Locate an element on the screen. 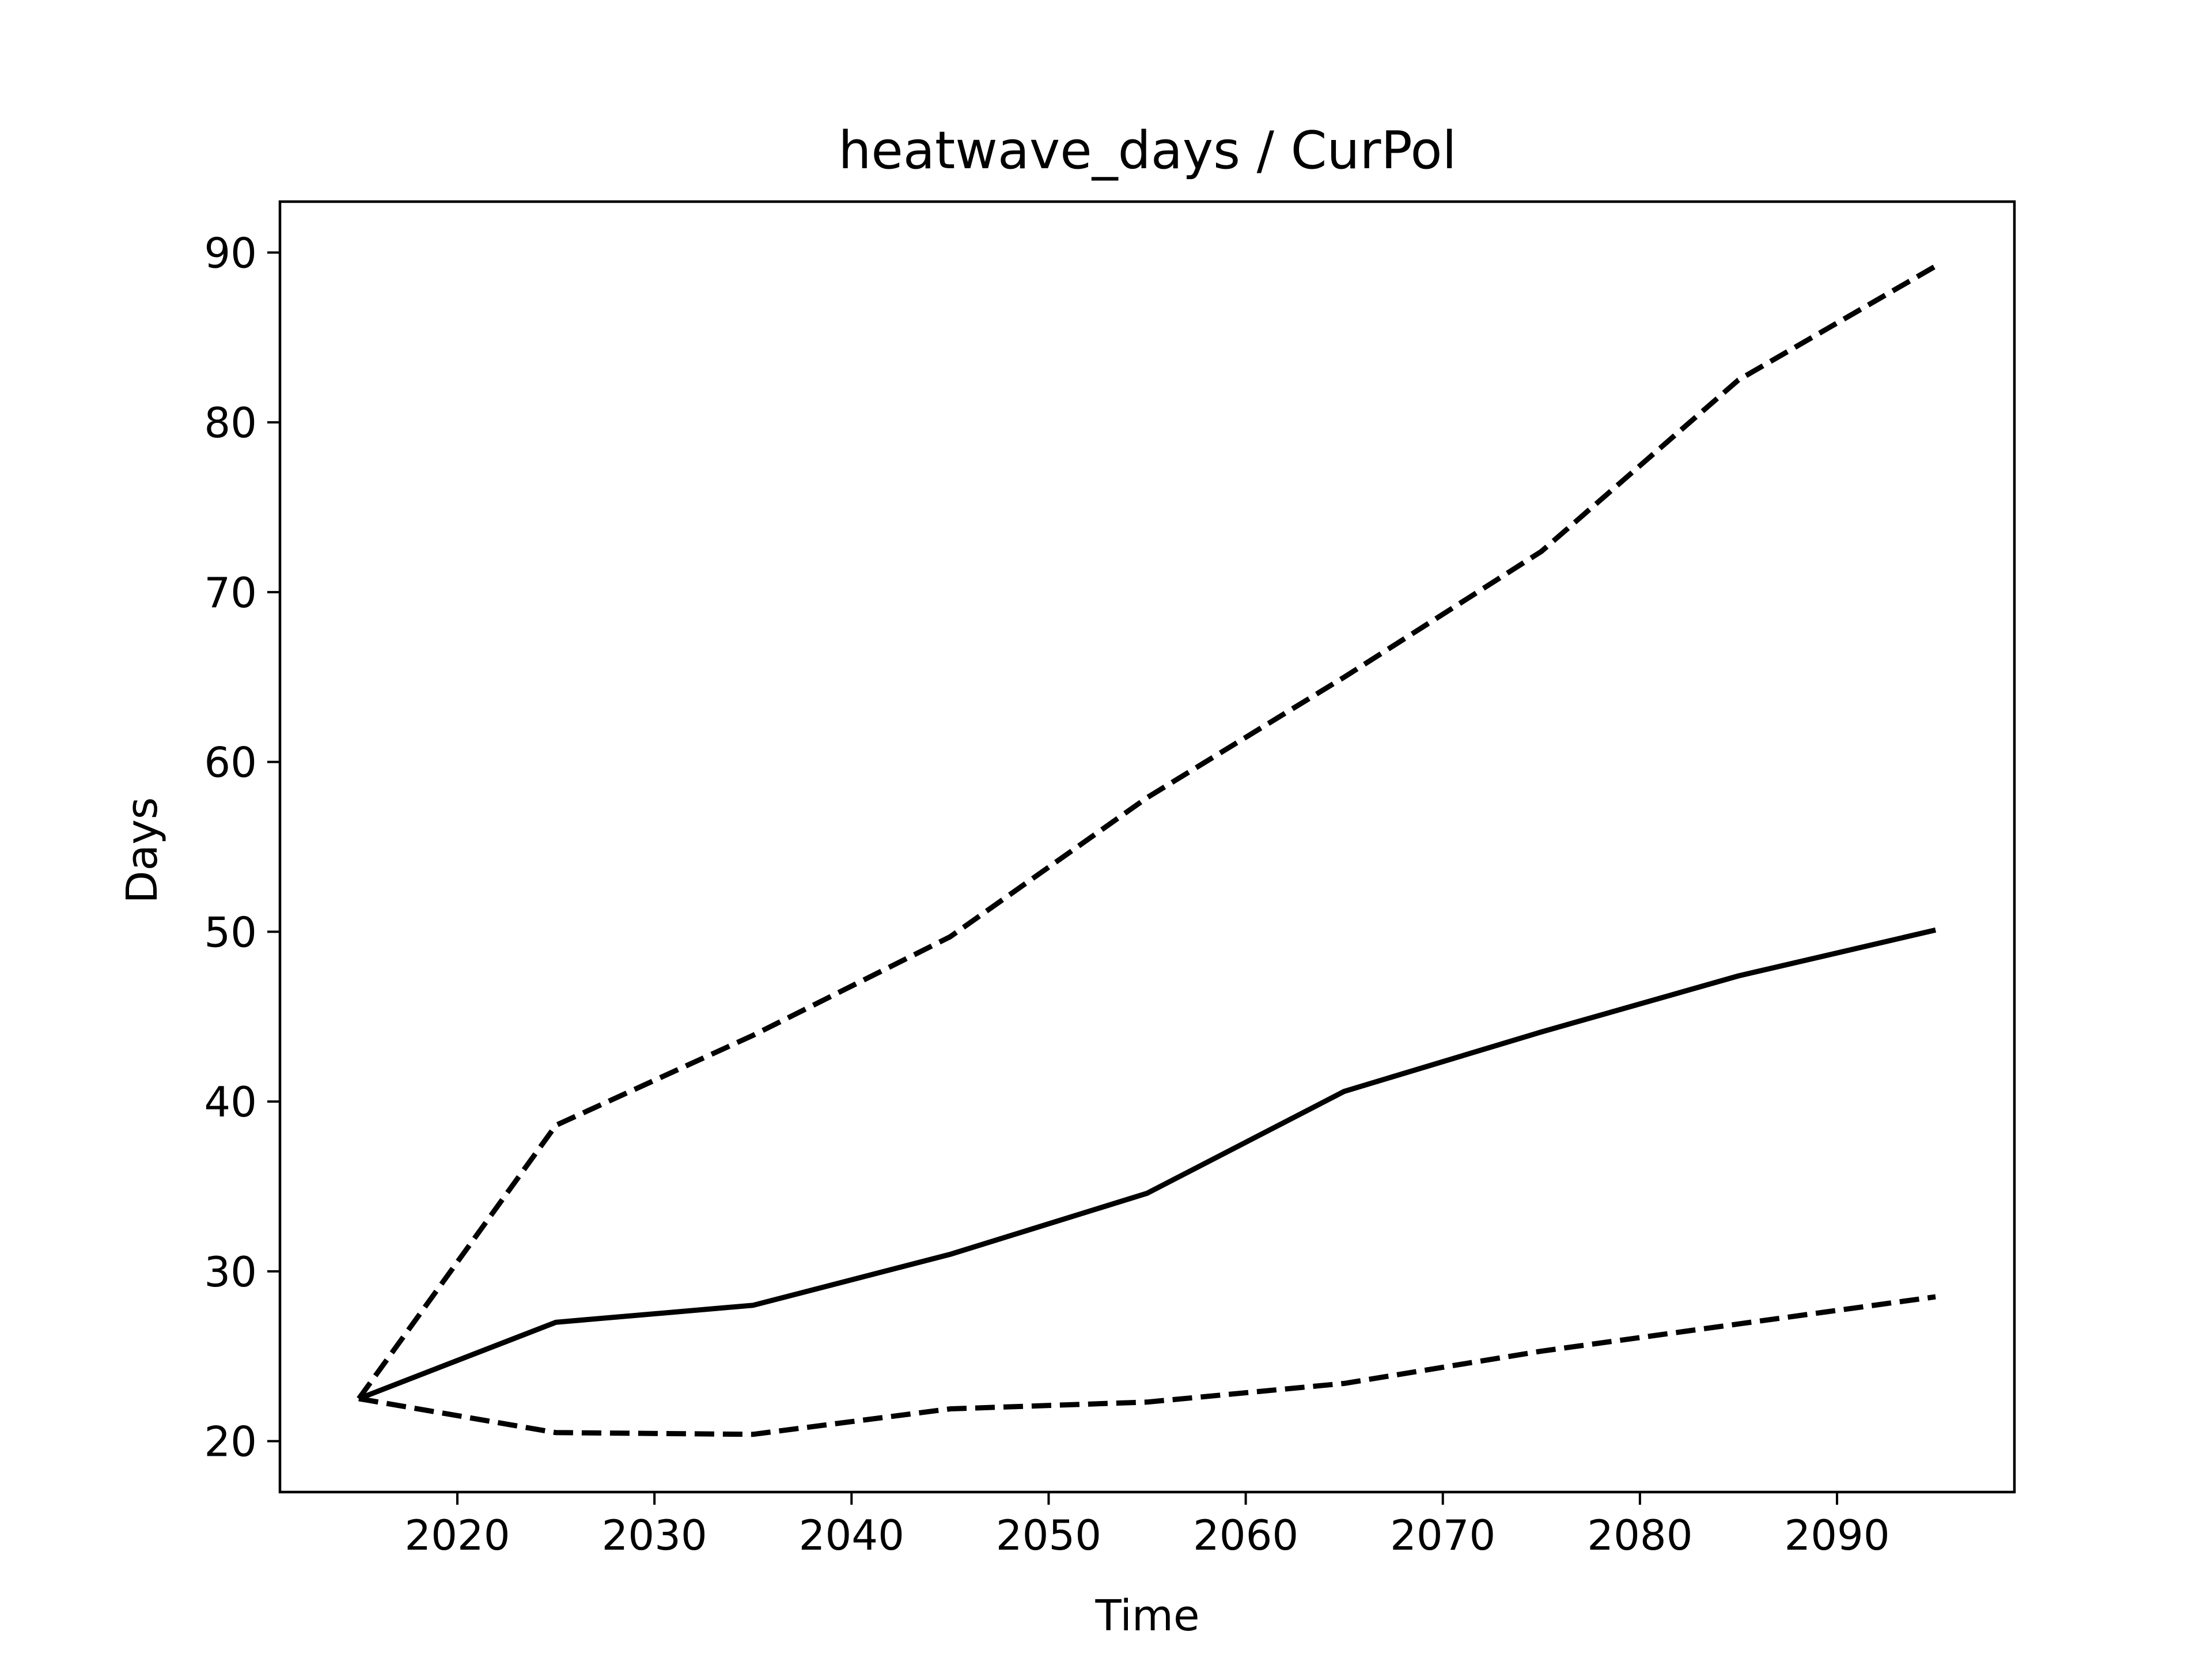 The height and width of the screenshot is (1662, 2212). y-axis-label: Days is located at coordinates (142, 850).